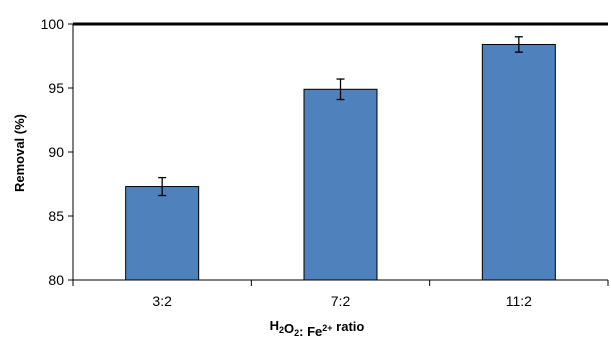  I want to click on y-tick-label: 100, so click(53, 24).